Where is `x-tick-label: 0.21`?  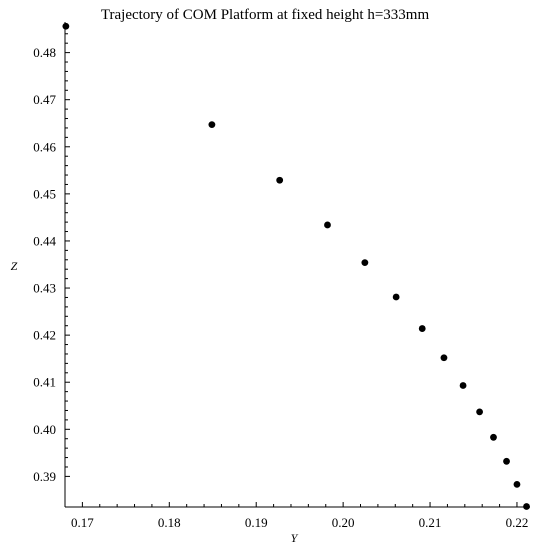 x-tick-label: 0.21 is located at coordinates (430, 522).